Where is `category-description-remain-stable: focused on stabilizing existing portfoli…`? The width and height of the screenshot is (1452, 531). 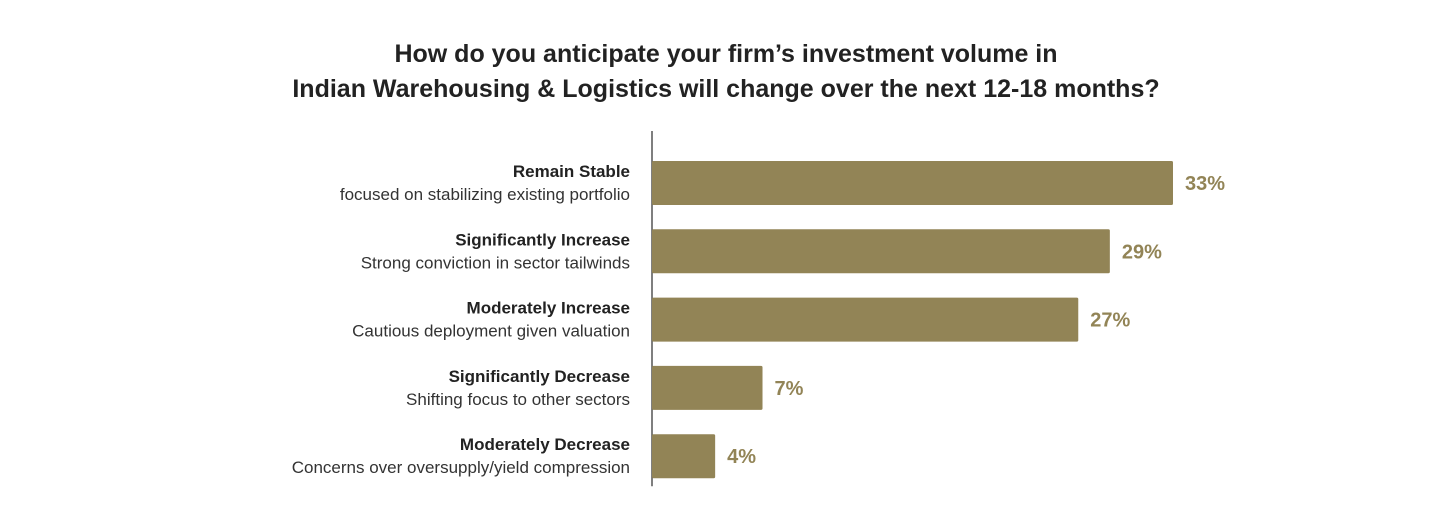 category-description-remain-stable: focused on stabilizing existing portfoli… is located at coordinates (485, 194).